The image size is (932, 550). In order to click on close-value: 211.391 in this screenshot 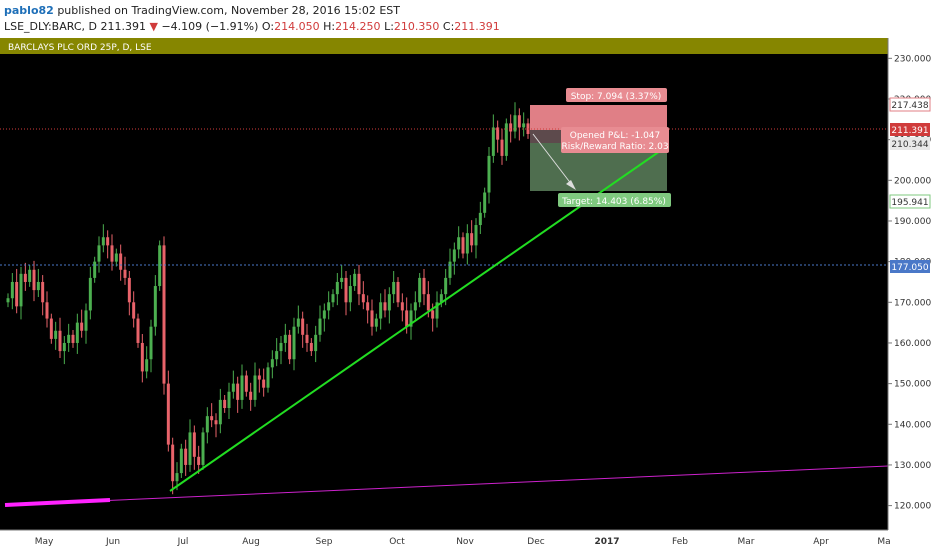, I will do `click(477, 26)`.